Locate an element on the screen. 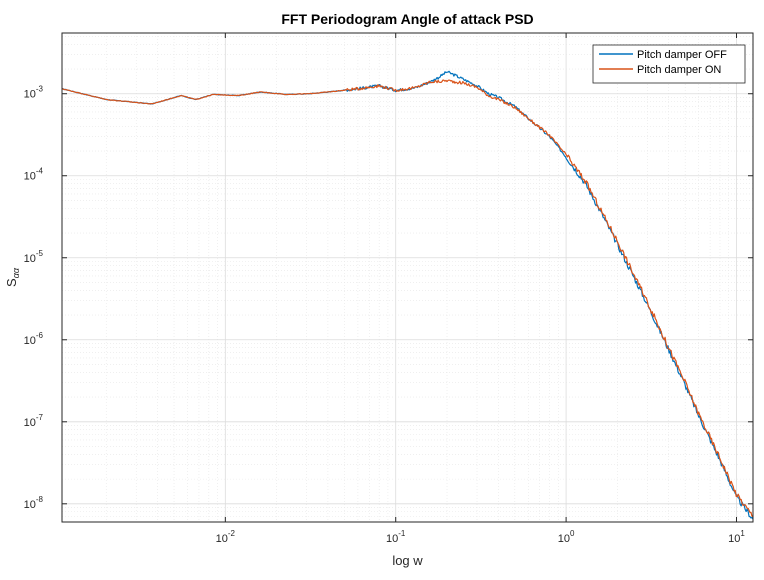  legend-box is located at coordinates (669, 64).